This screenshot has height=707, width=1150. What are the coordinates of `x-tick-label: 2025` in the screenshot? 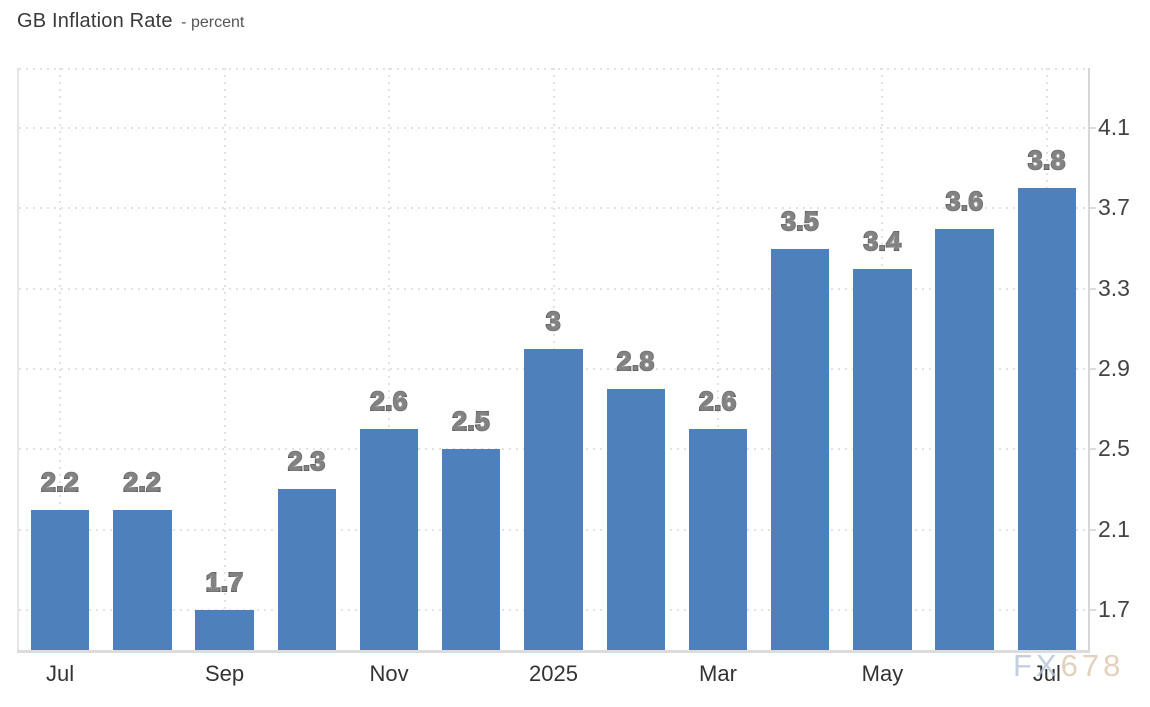 It's located at (553, 673).